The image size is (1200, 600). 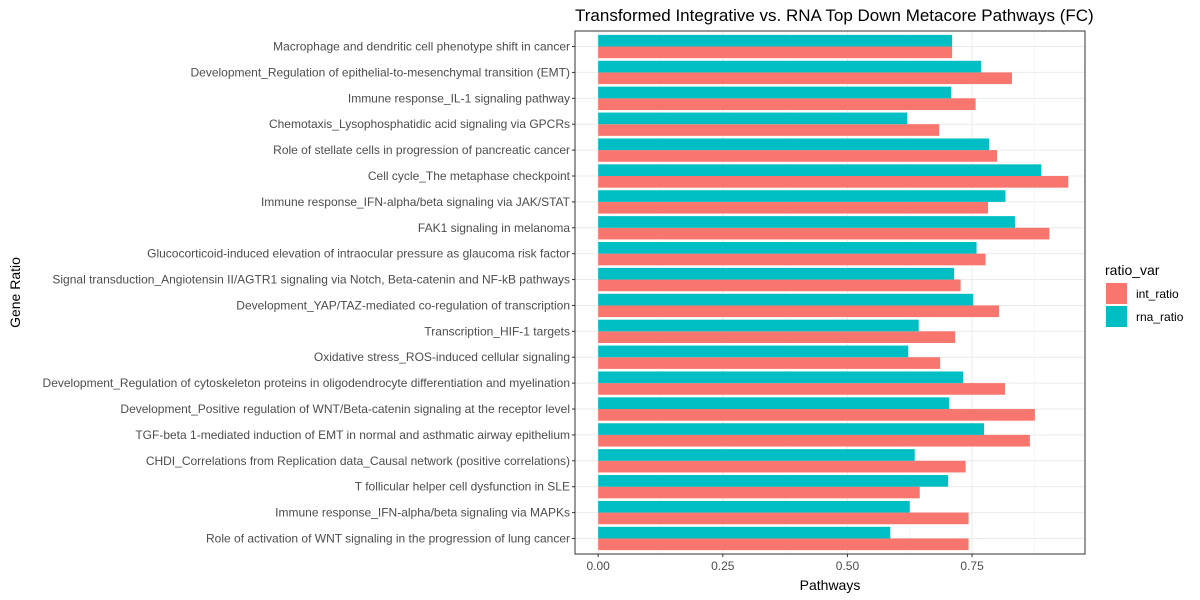 I want to click on y-tick-label: Transcription_HIF-1 targets, so click(x=497, y=331).